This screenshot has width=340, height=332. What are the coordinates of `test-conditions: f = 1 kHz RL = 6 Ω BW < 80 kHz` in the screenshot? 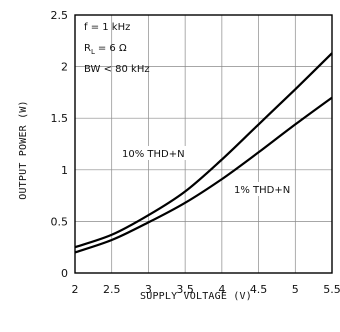 It's located at (117, 48).